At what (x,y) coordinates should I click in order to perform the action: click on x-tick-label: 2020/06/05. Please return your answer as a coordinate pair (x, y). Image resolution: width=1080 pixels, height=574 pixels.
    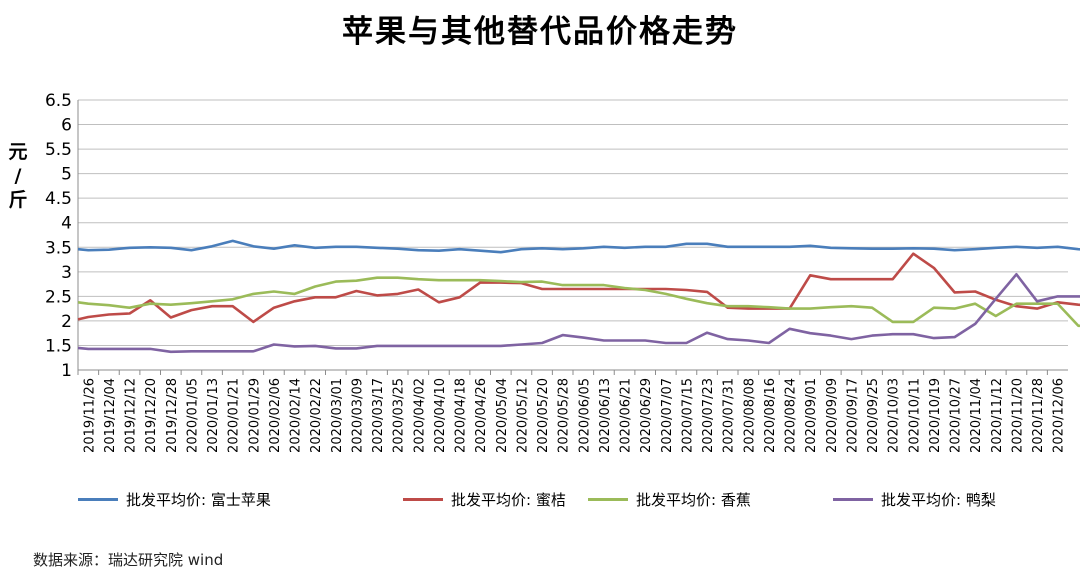
    Looking at the image, I should click on (584, 415).